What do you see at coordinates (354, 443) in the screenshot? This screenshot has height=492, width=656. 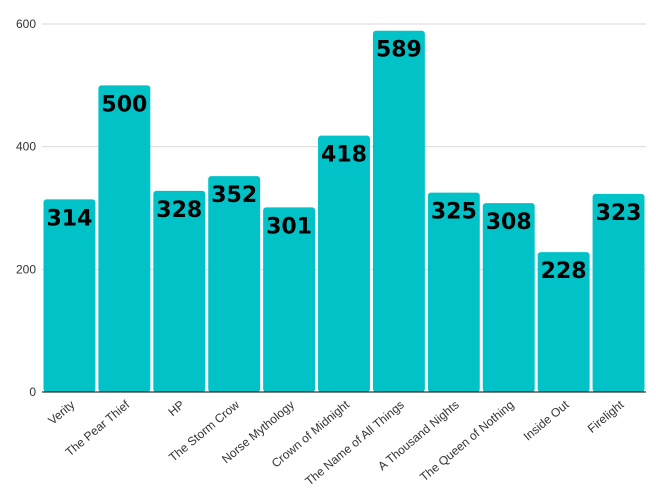 I see `x-tick-label: The Name of All Things` at bounding box center [354, 443].